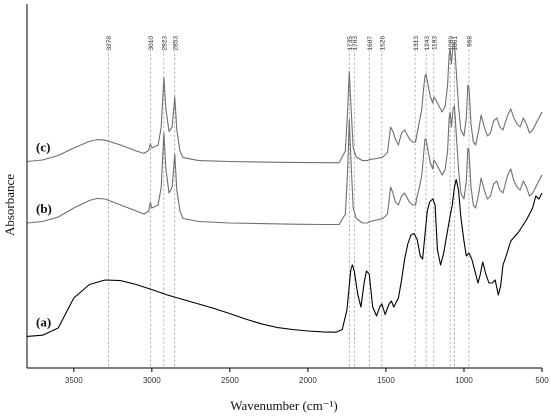 The image size is (550, 417). What do you see at coordinates (455, 43) in the screenshot?
I see `peak-marker-label: 1061` at bounding box center [455, 43].